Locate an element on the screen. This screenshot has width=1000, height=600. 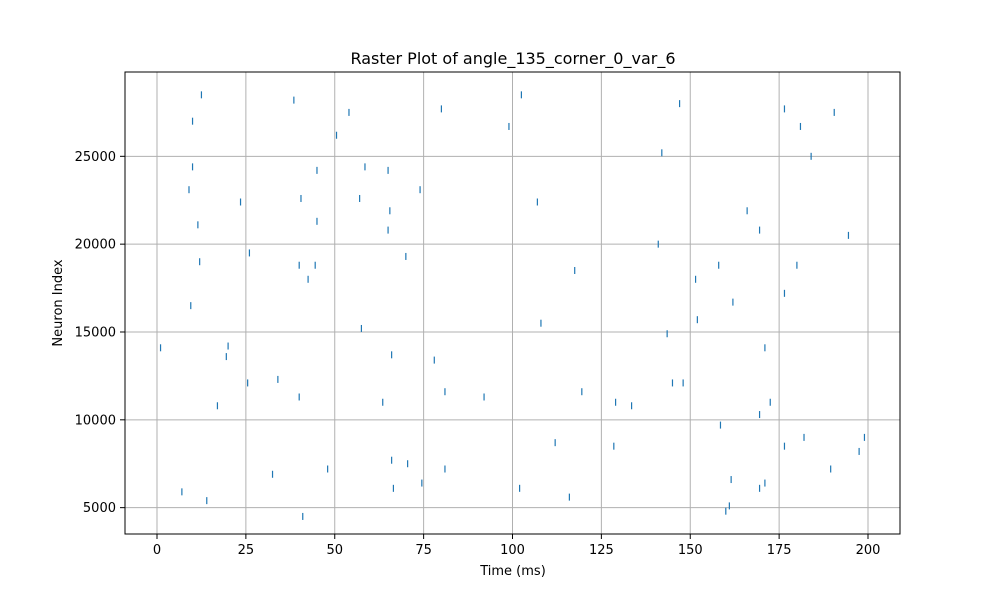
y-tick-label: 5000 is located at coordinates (99, 508).